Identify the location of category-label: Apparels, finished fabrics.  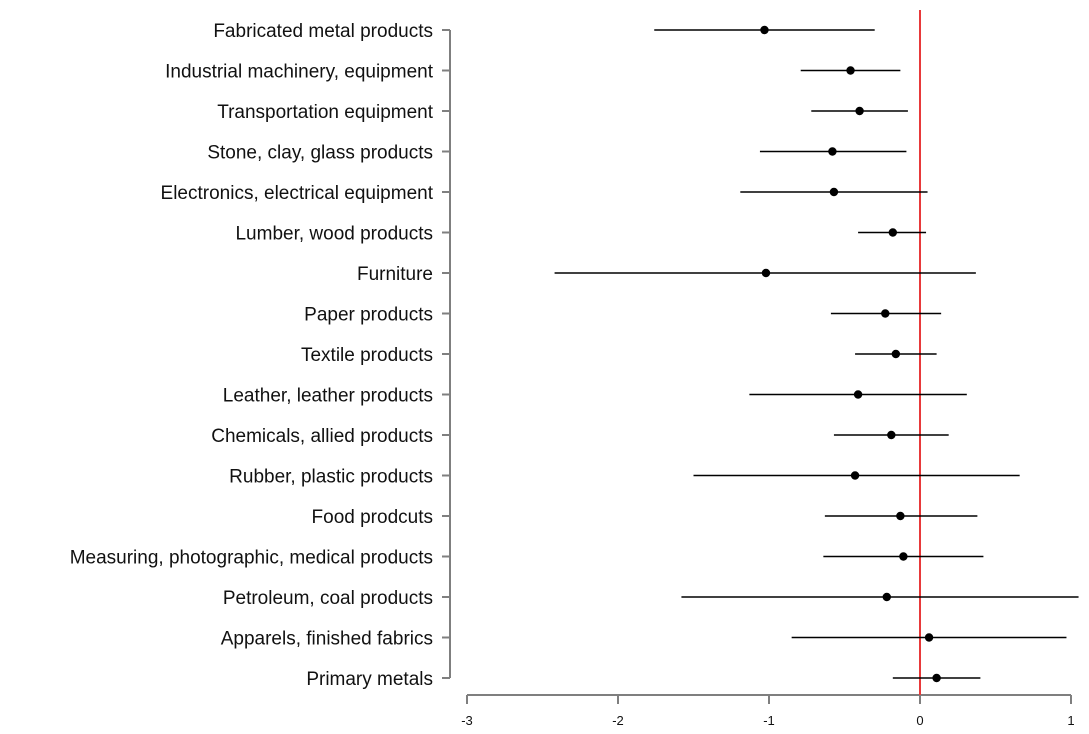
(327, 639).